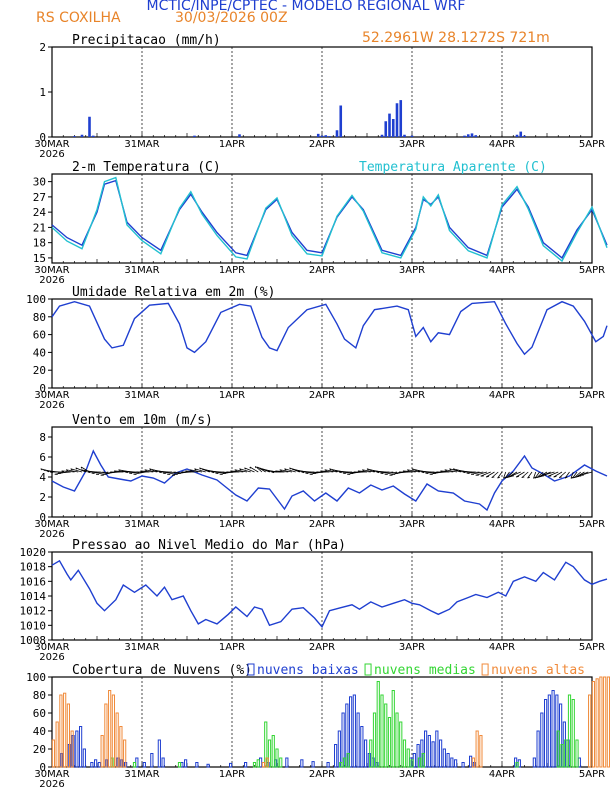 This screenshot has width=612, height=792. I want to click on panel4-x-tick-label: 1APR, so click(232, 524).